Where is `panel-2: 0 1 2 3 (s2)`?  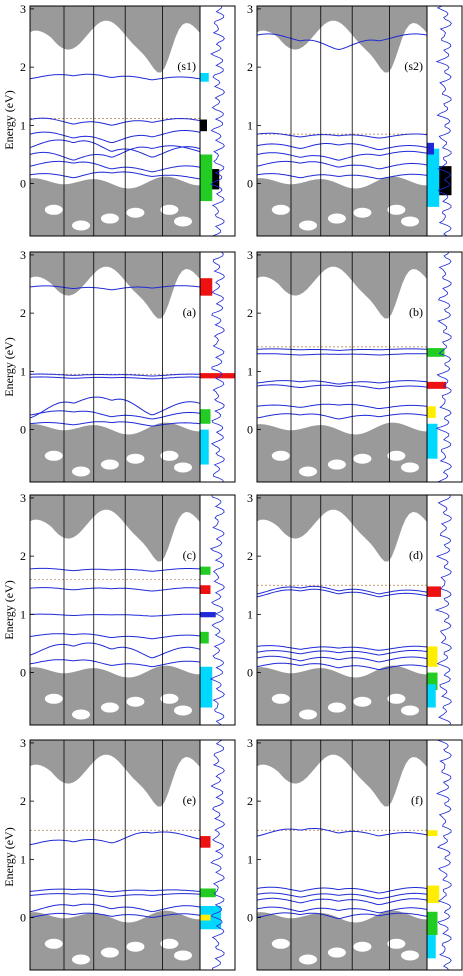
panel-2: 0 1 2 3 (s2) is located at coordinates (355, 119).